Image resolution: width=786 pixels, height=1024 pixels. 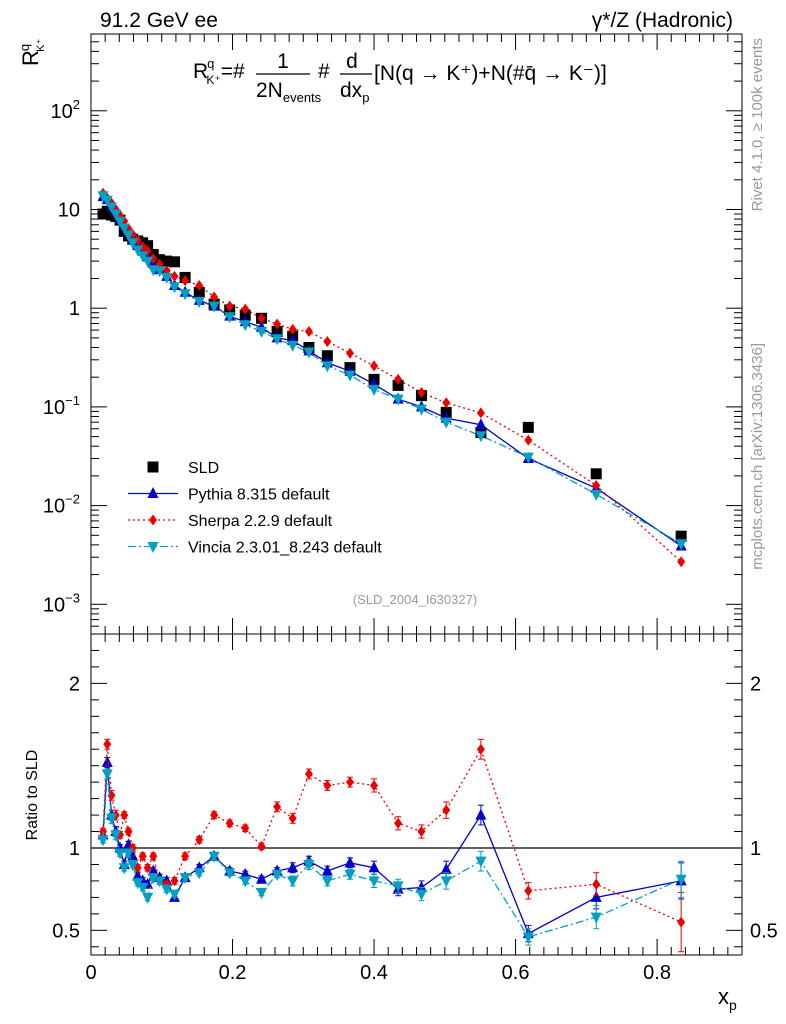 What do you see at coordinates (61, 406) in the screenshot?
I see `y-tick-label: 10⁻¹` at bounding box center [61, 406].